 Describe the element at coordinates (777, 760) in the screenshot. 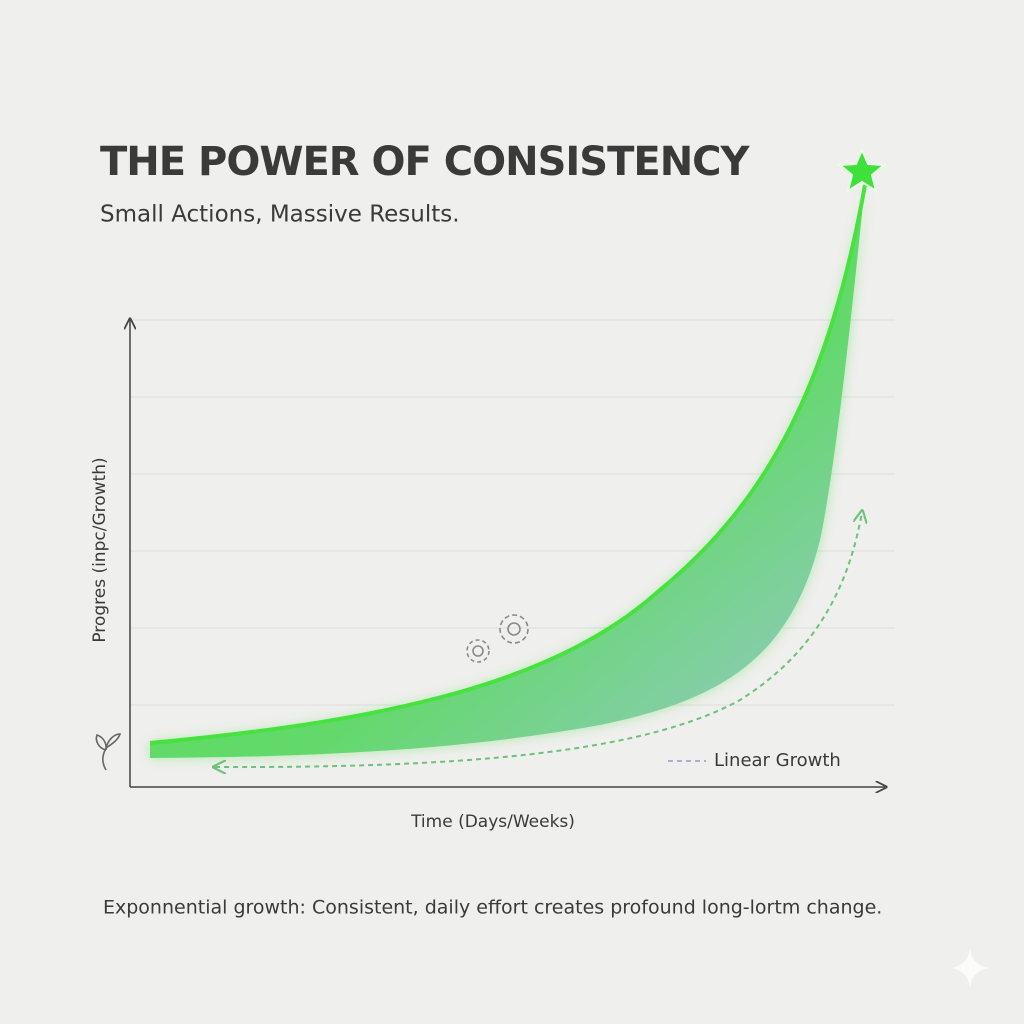

I see `legend-label: Linear Growth` at that location.